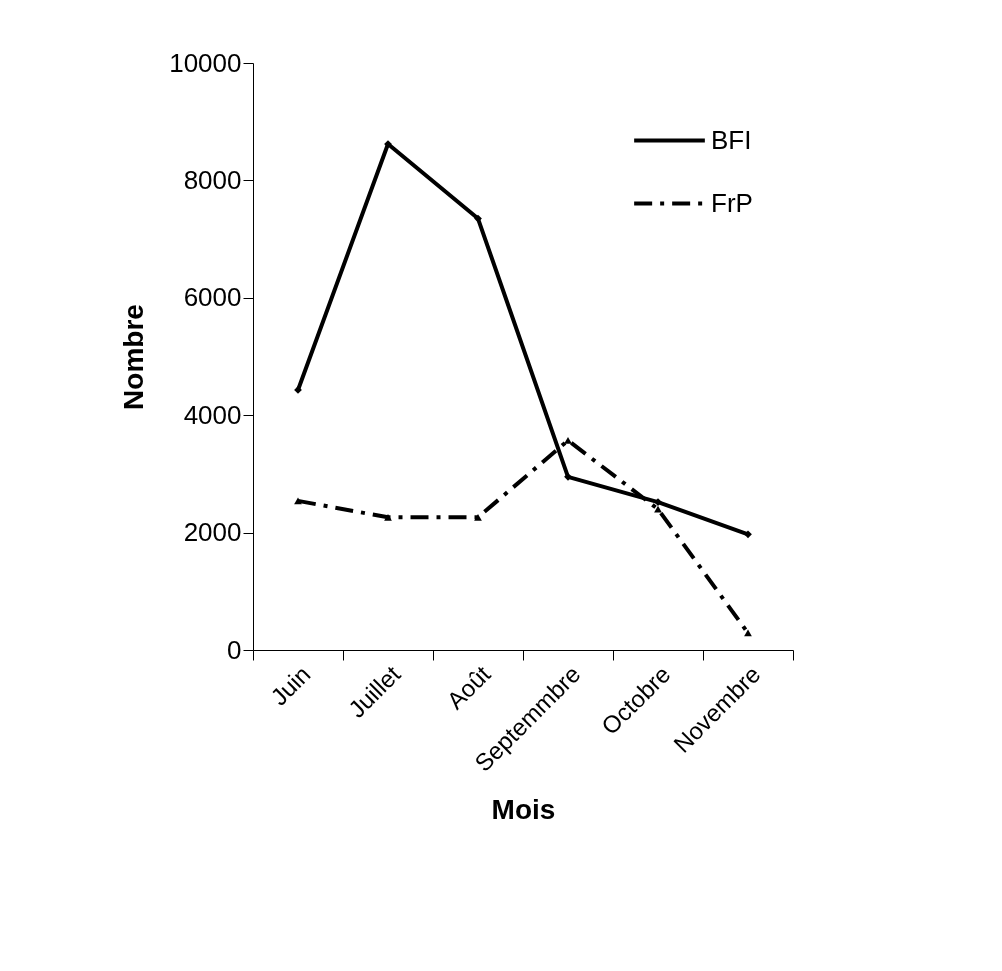 The width and height of the screenshot is (1002, 971). What do you see at coordinates (212, 297) in the screenshot?
I see `y-tick-label: 6000` at bounding box center [212, 297].